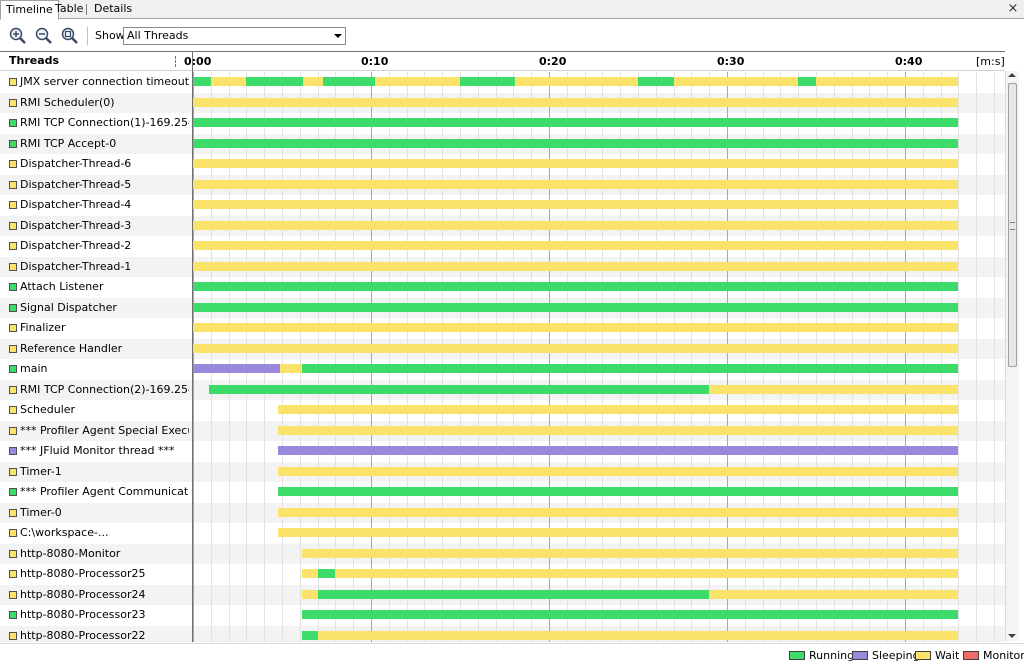 The height and width of the screenshot is (666, 1024). Describe the element at coordinates (1012, 225) in the screenshot. I see `scrollbar-thumb` at that location.